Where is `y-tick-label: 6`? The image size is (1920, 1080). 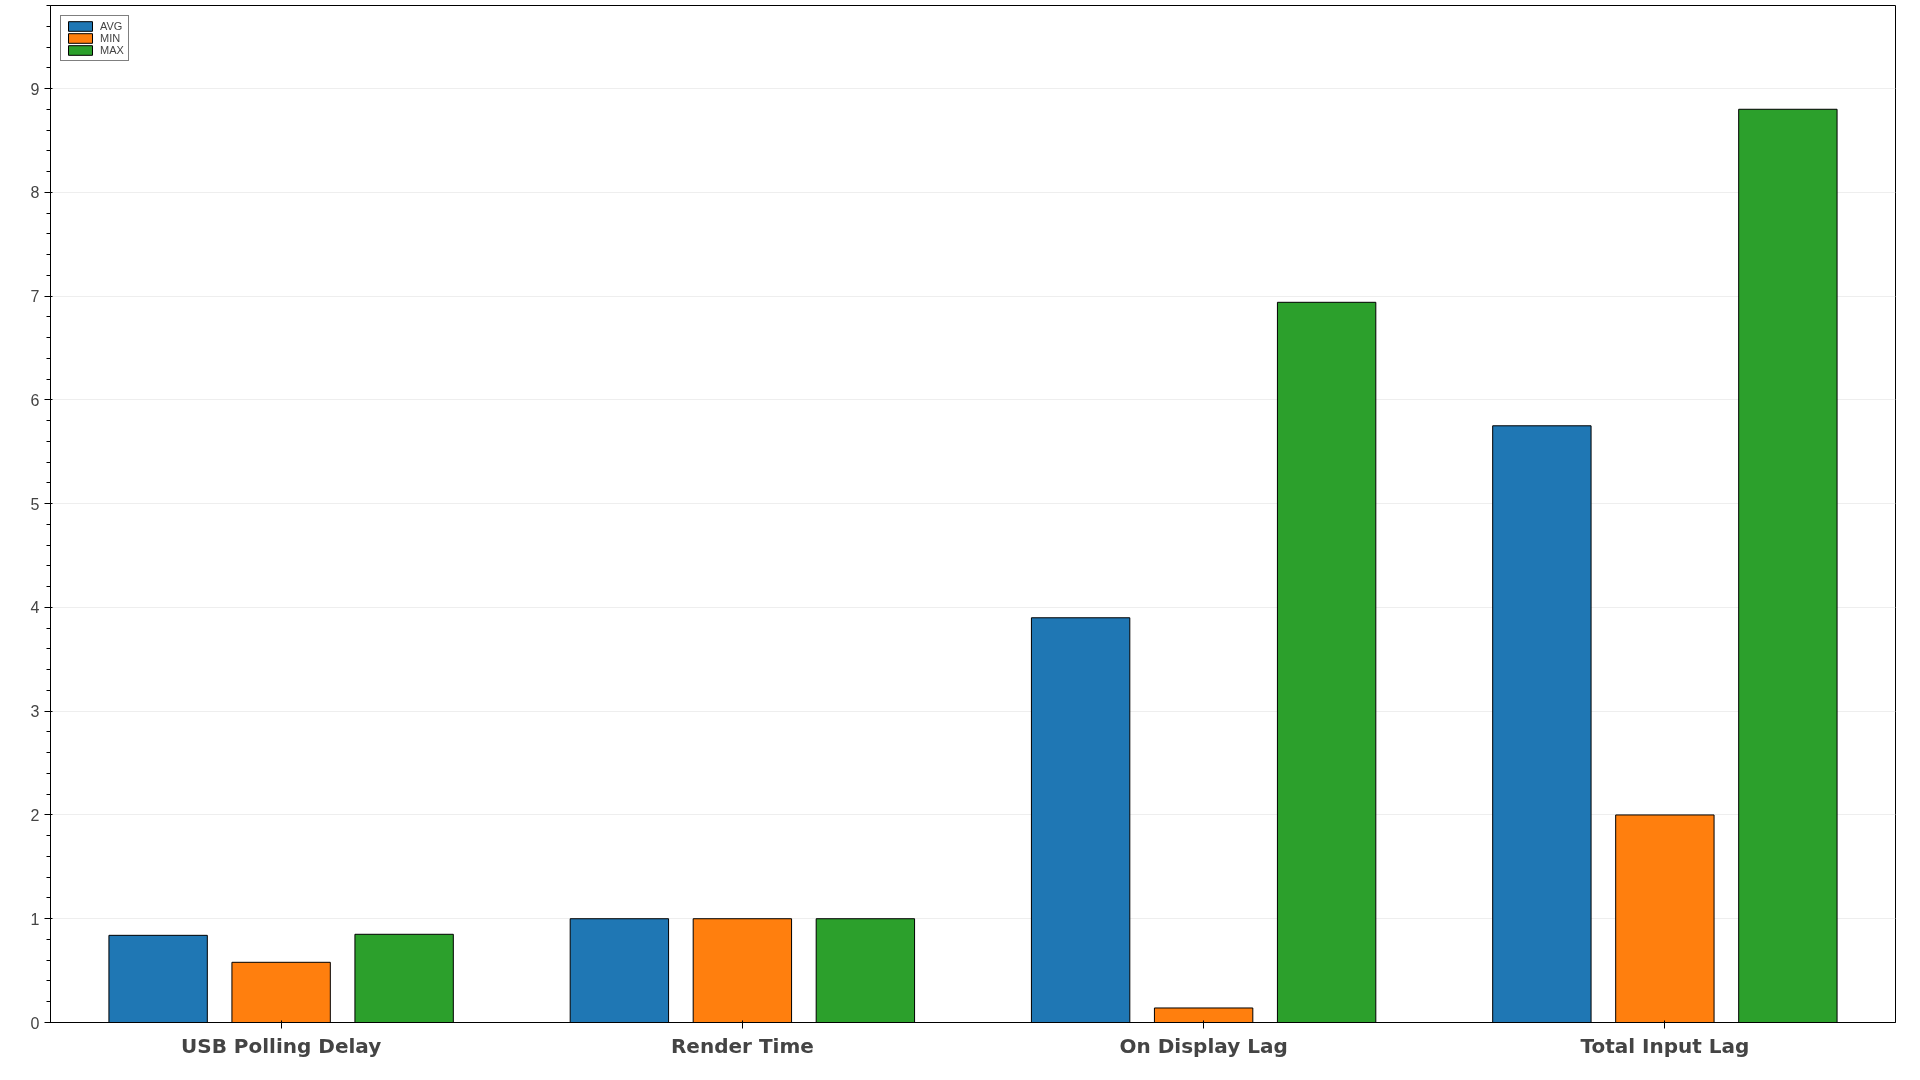 y-tick-label: 6 is located at coordinates (35, 400).